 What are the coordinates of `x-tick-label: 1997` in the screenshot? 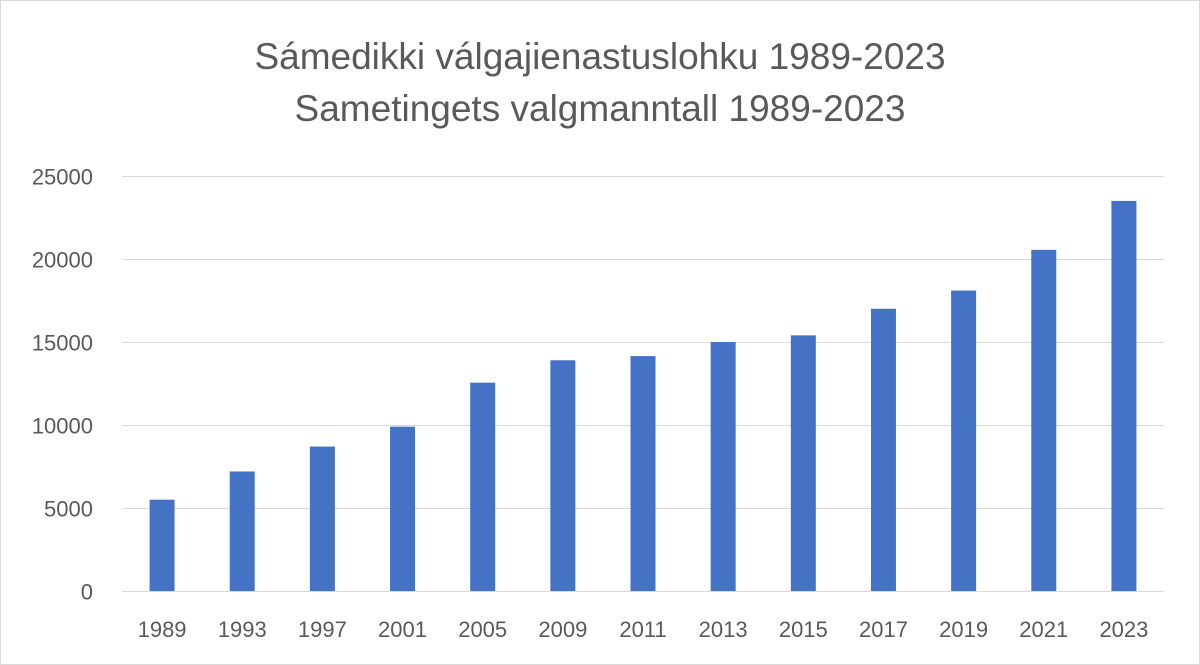 It's located at (322, 629).